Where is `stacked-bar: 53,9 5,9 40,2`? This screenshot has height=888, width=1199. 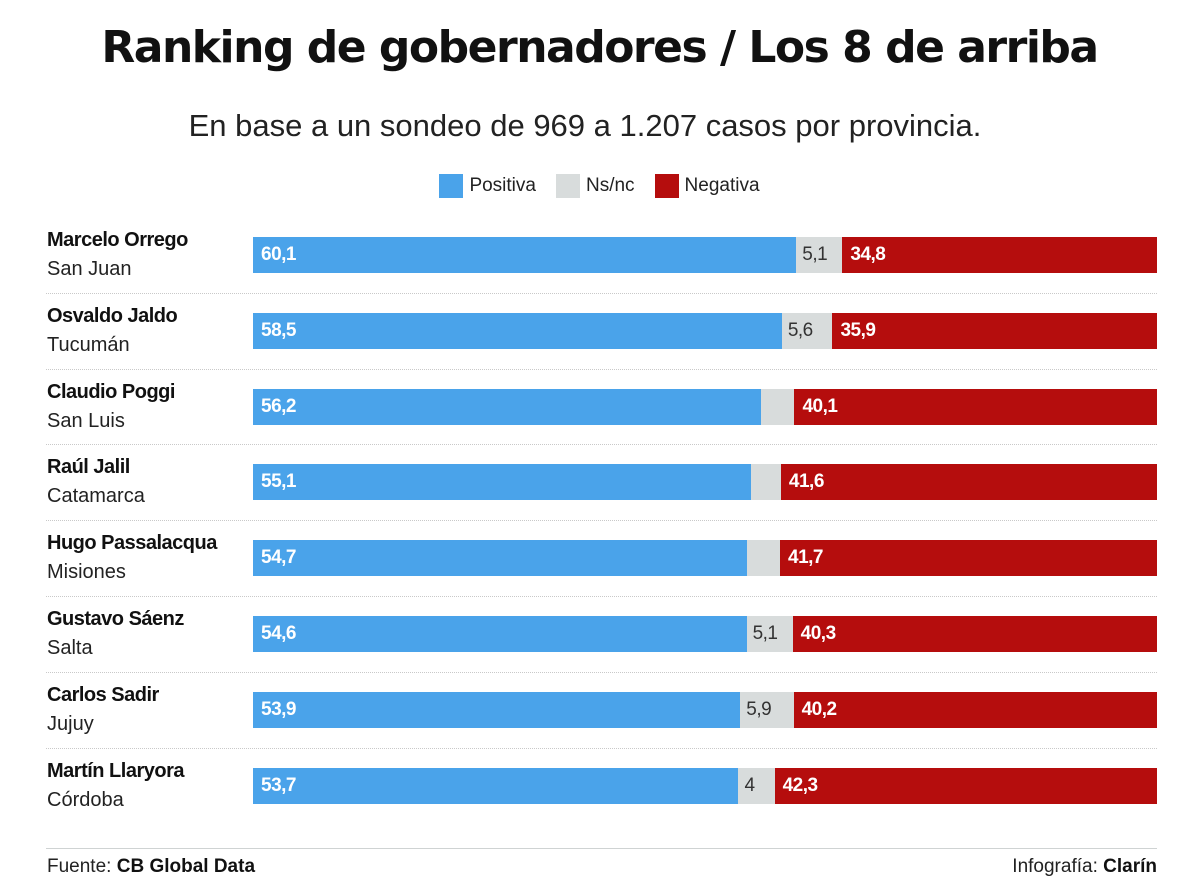 stacked-bar: 53,9 5,9 40,2 is located at coordinates (705, 709).